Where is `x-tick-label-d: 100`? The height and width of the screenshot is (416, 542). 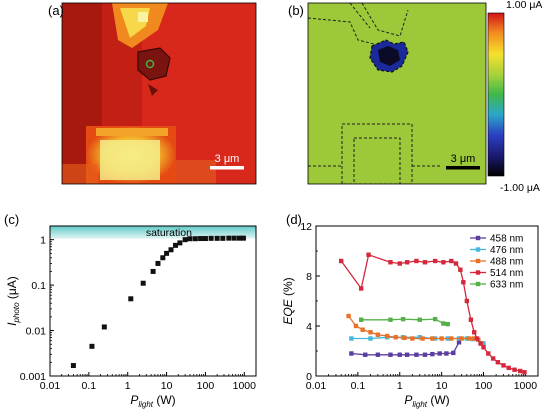 x-tick-label-d: 100 is located at coordinates (484, 386).